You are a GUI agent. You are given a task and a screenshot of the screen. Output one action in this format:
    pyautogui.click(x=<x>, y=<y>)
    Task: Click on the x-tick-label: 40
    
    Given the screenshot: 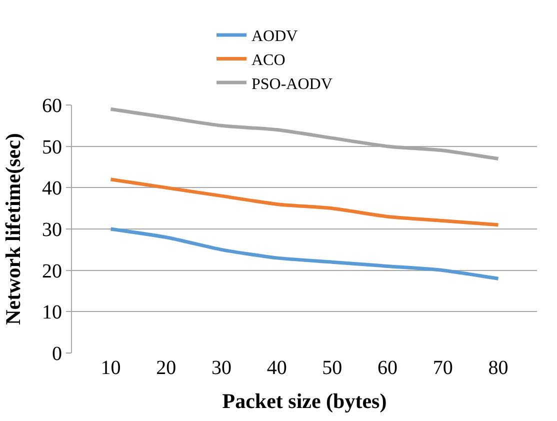 What is the action you would take?
    pyautogui.click(x=276, y=368)
    